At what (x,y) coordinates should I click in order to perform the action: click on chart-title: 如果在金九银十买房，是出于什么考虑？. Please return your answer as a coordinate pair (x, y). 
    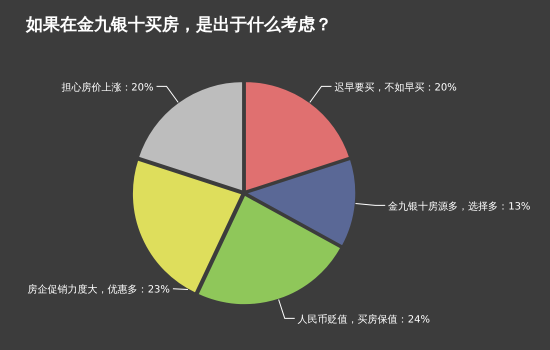
    Looking at the image, I should click on (178, 25).